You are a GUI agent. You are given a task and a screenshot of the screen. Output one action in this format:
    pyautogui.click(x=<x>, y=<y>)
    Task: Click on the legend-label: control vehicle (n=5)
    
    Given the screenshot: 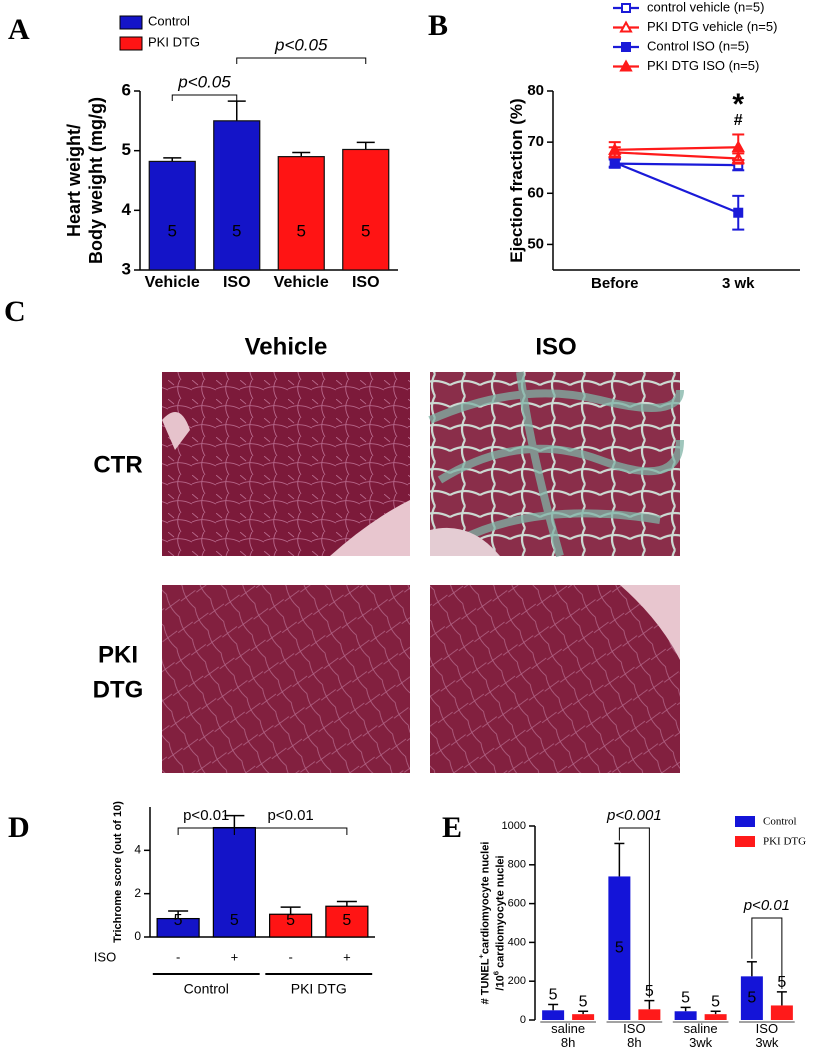 What is the action you would take?
    pyautogui.click(x=705, y=7)
    